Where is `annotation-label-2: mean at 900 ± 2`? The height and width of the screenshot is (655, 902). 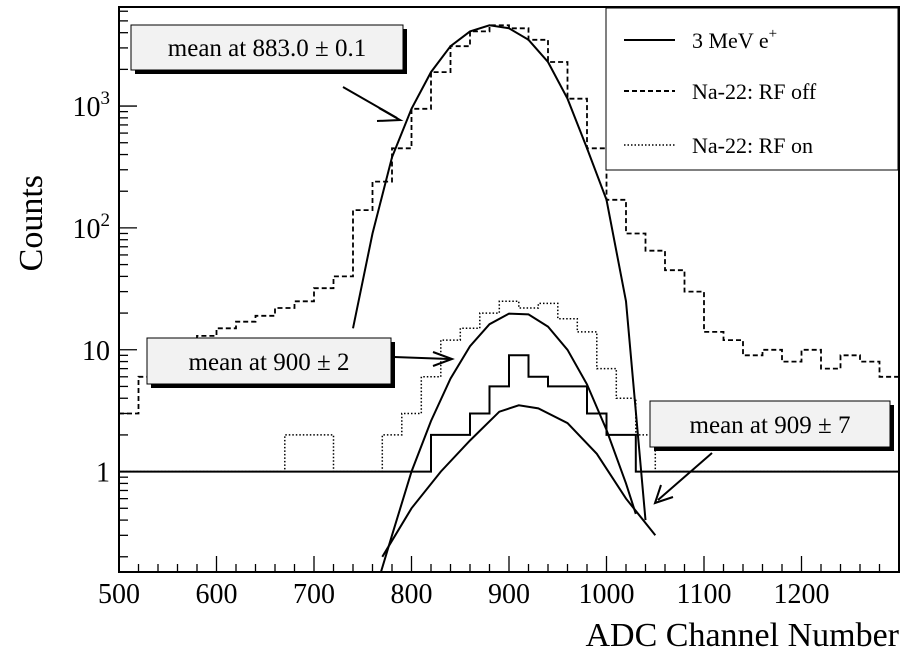 annotation-label-2: mean at 900 ± 2 is located at coordinates (269, 362).